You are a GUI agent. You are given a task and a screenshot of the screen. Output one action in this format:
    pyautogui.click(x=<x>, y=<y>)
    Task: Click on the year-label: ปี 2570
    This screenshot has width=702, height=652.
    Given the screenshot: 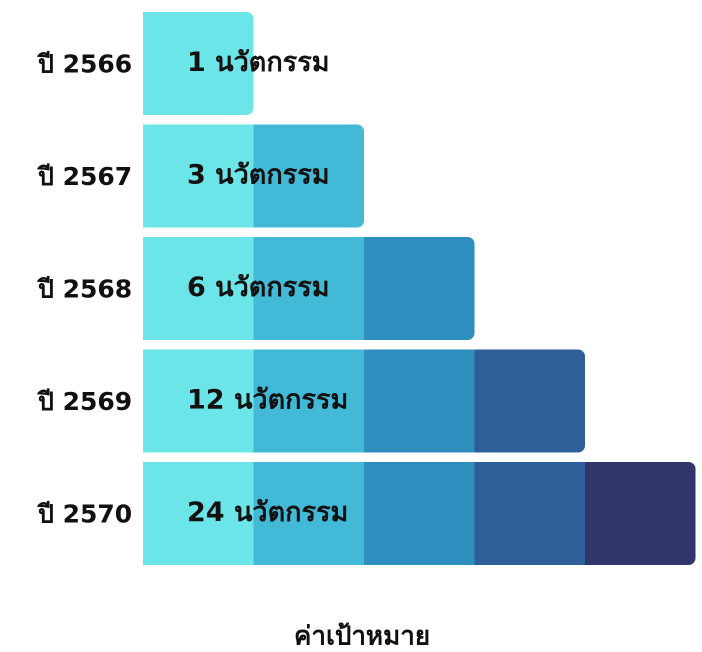 What is the action you would take?
    pyautogui.click(x=84, y=514)
    